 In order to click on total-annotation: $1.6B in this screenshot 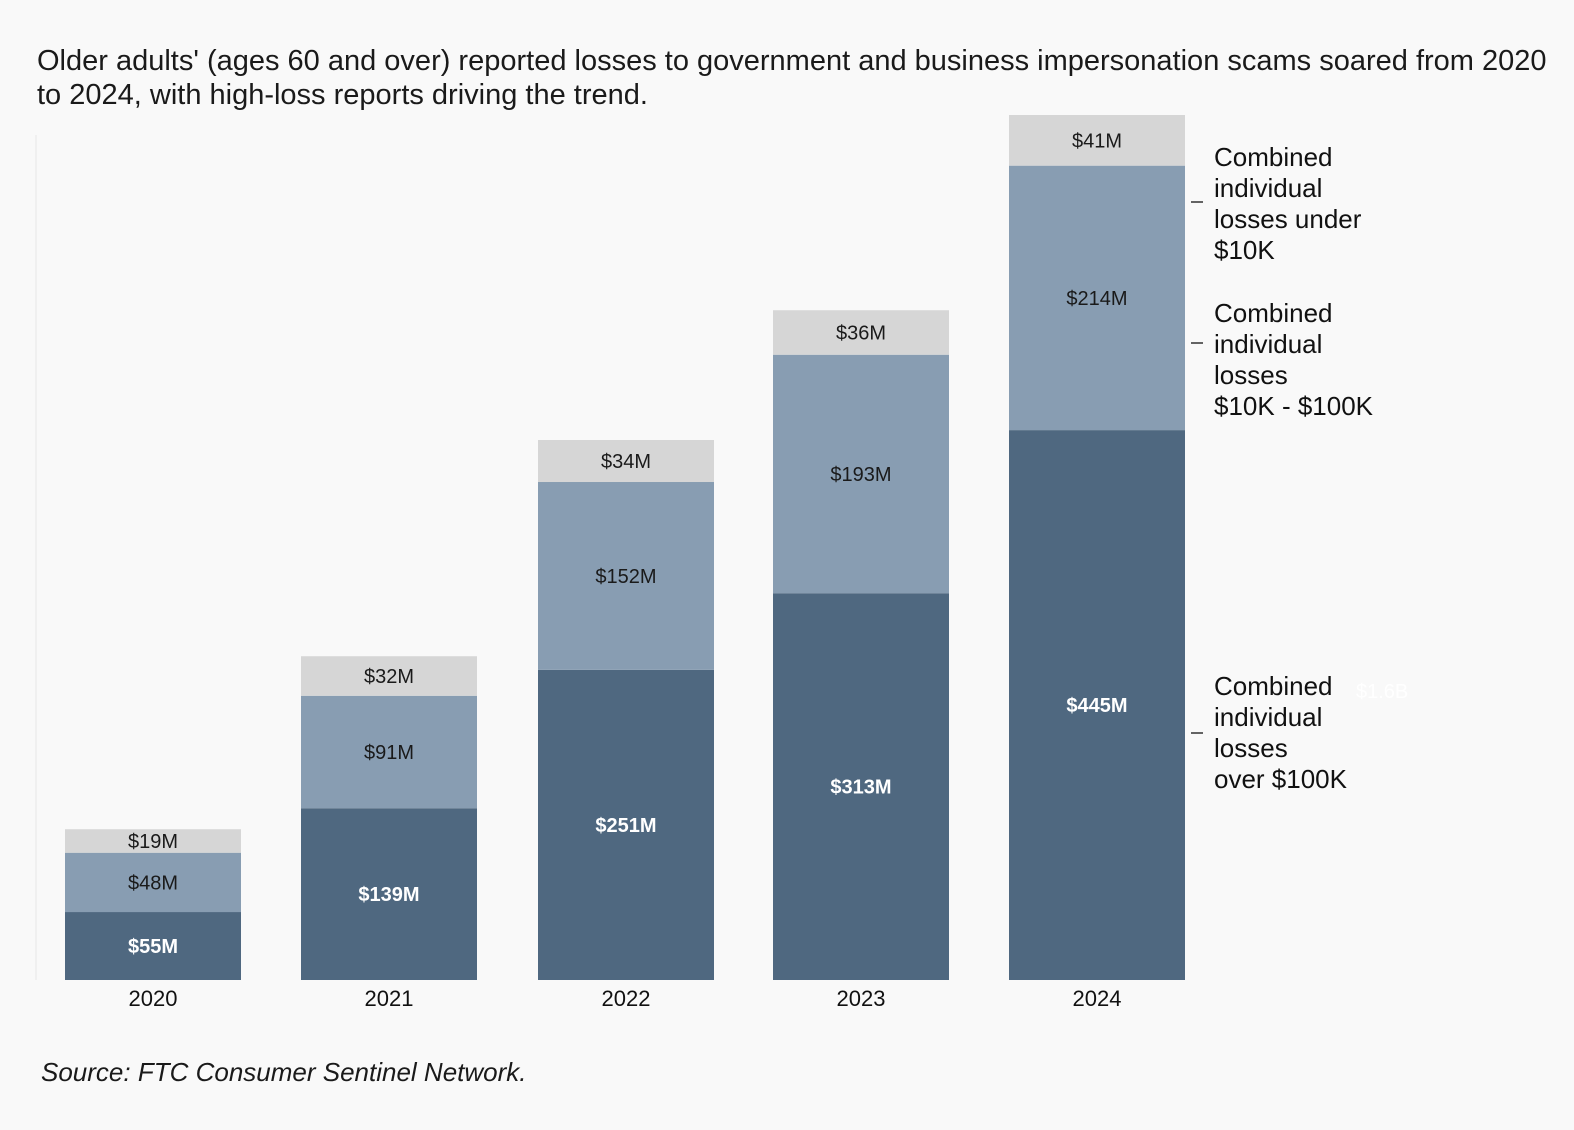, I will do `click(1382, 692)`.